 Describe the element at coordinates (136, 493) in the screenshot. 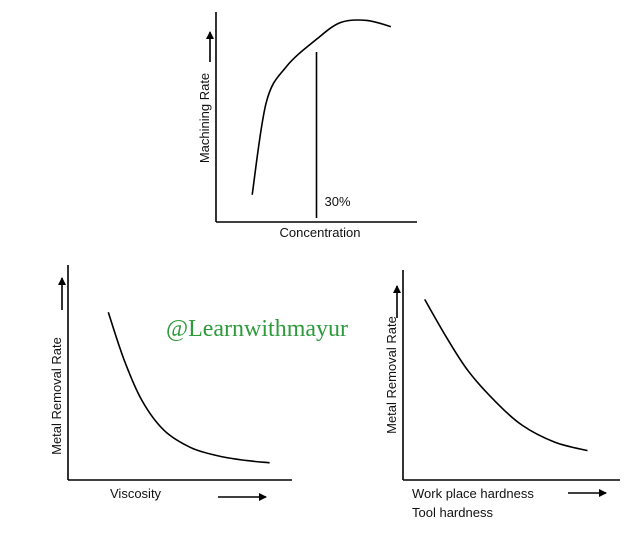

I see `x-axis-label: Viscosity` at that location.